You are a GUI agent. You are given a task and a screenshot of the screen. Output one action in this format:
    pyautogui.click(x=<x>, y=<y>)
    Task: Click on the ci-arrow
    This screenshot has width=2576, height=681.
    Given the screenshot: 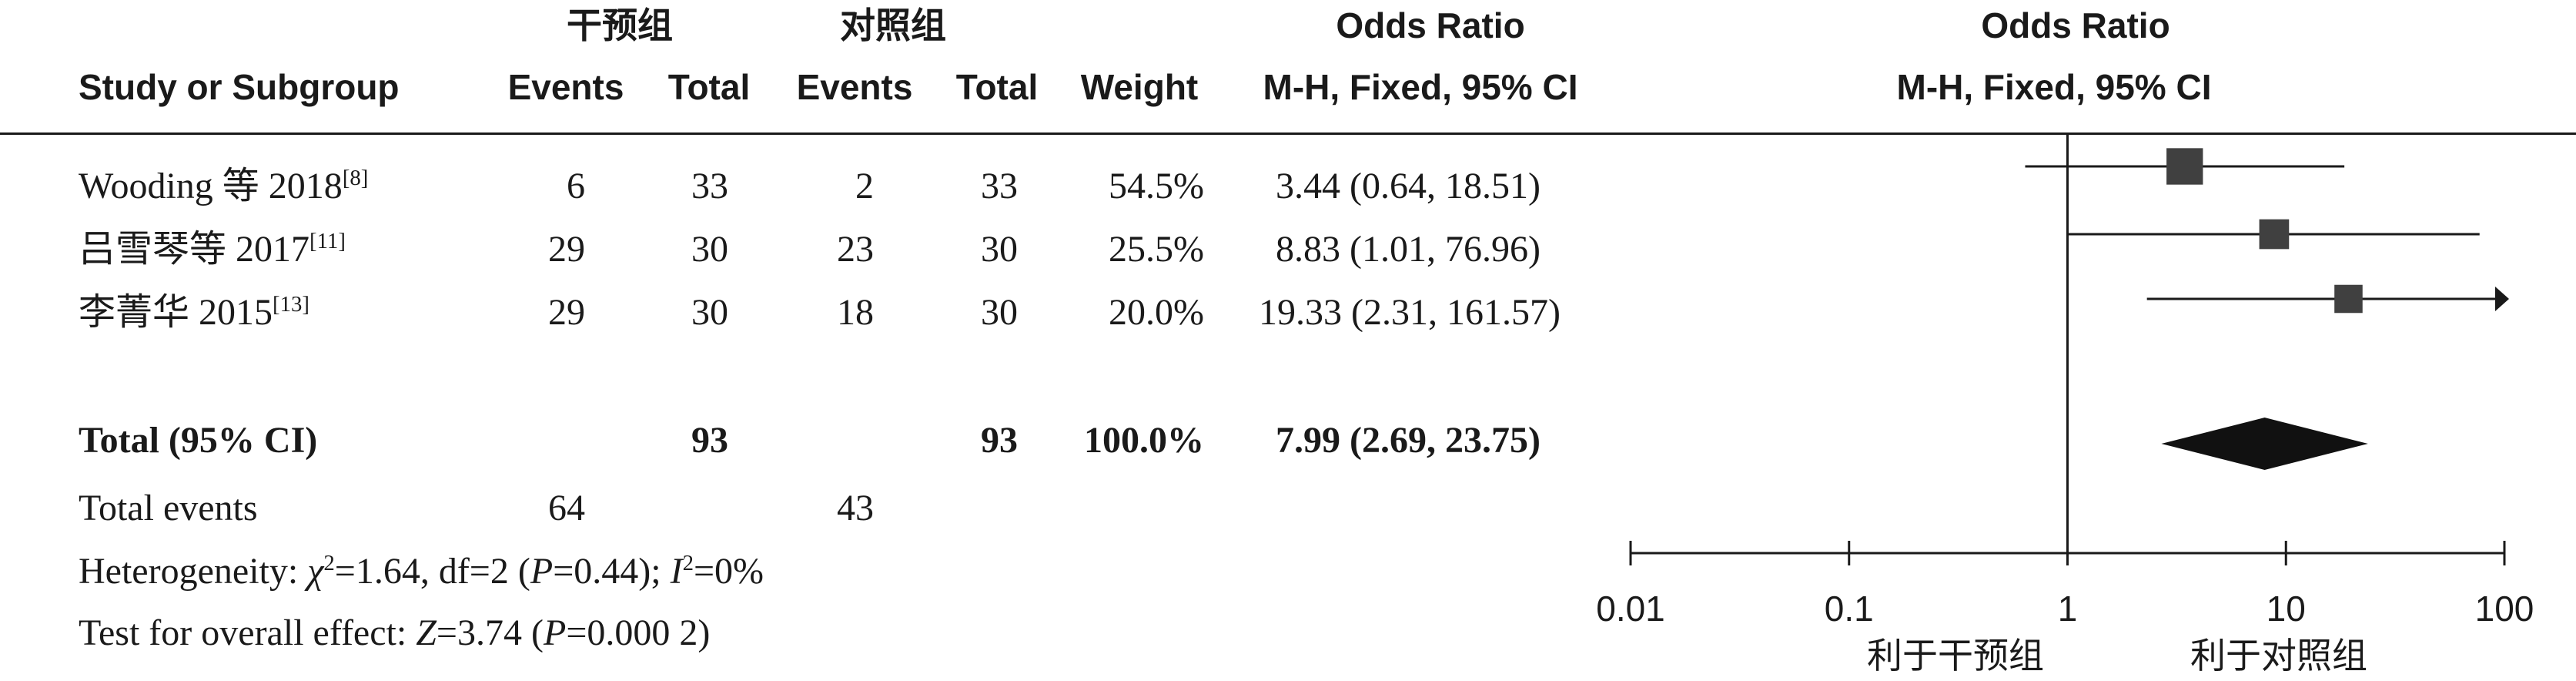 What is the action you would take?
    pyautogui.click(x=2502, y=299)
    